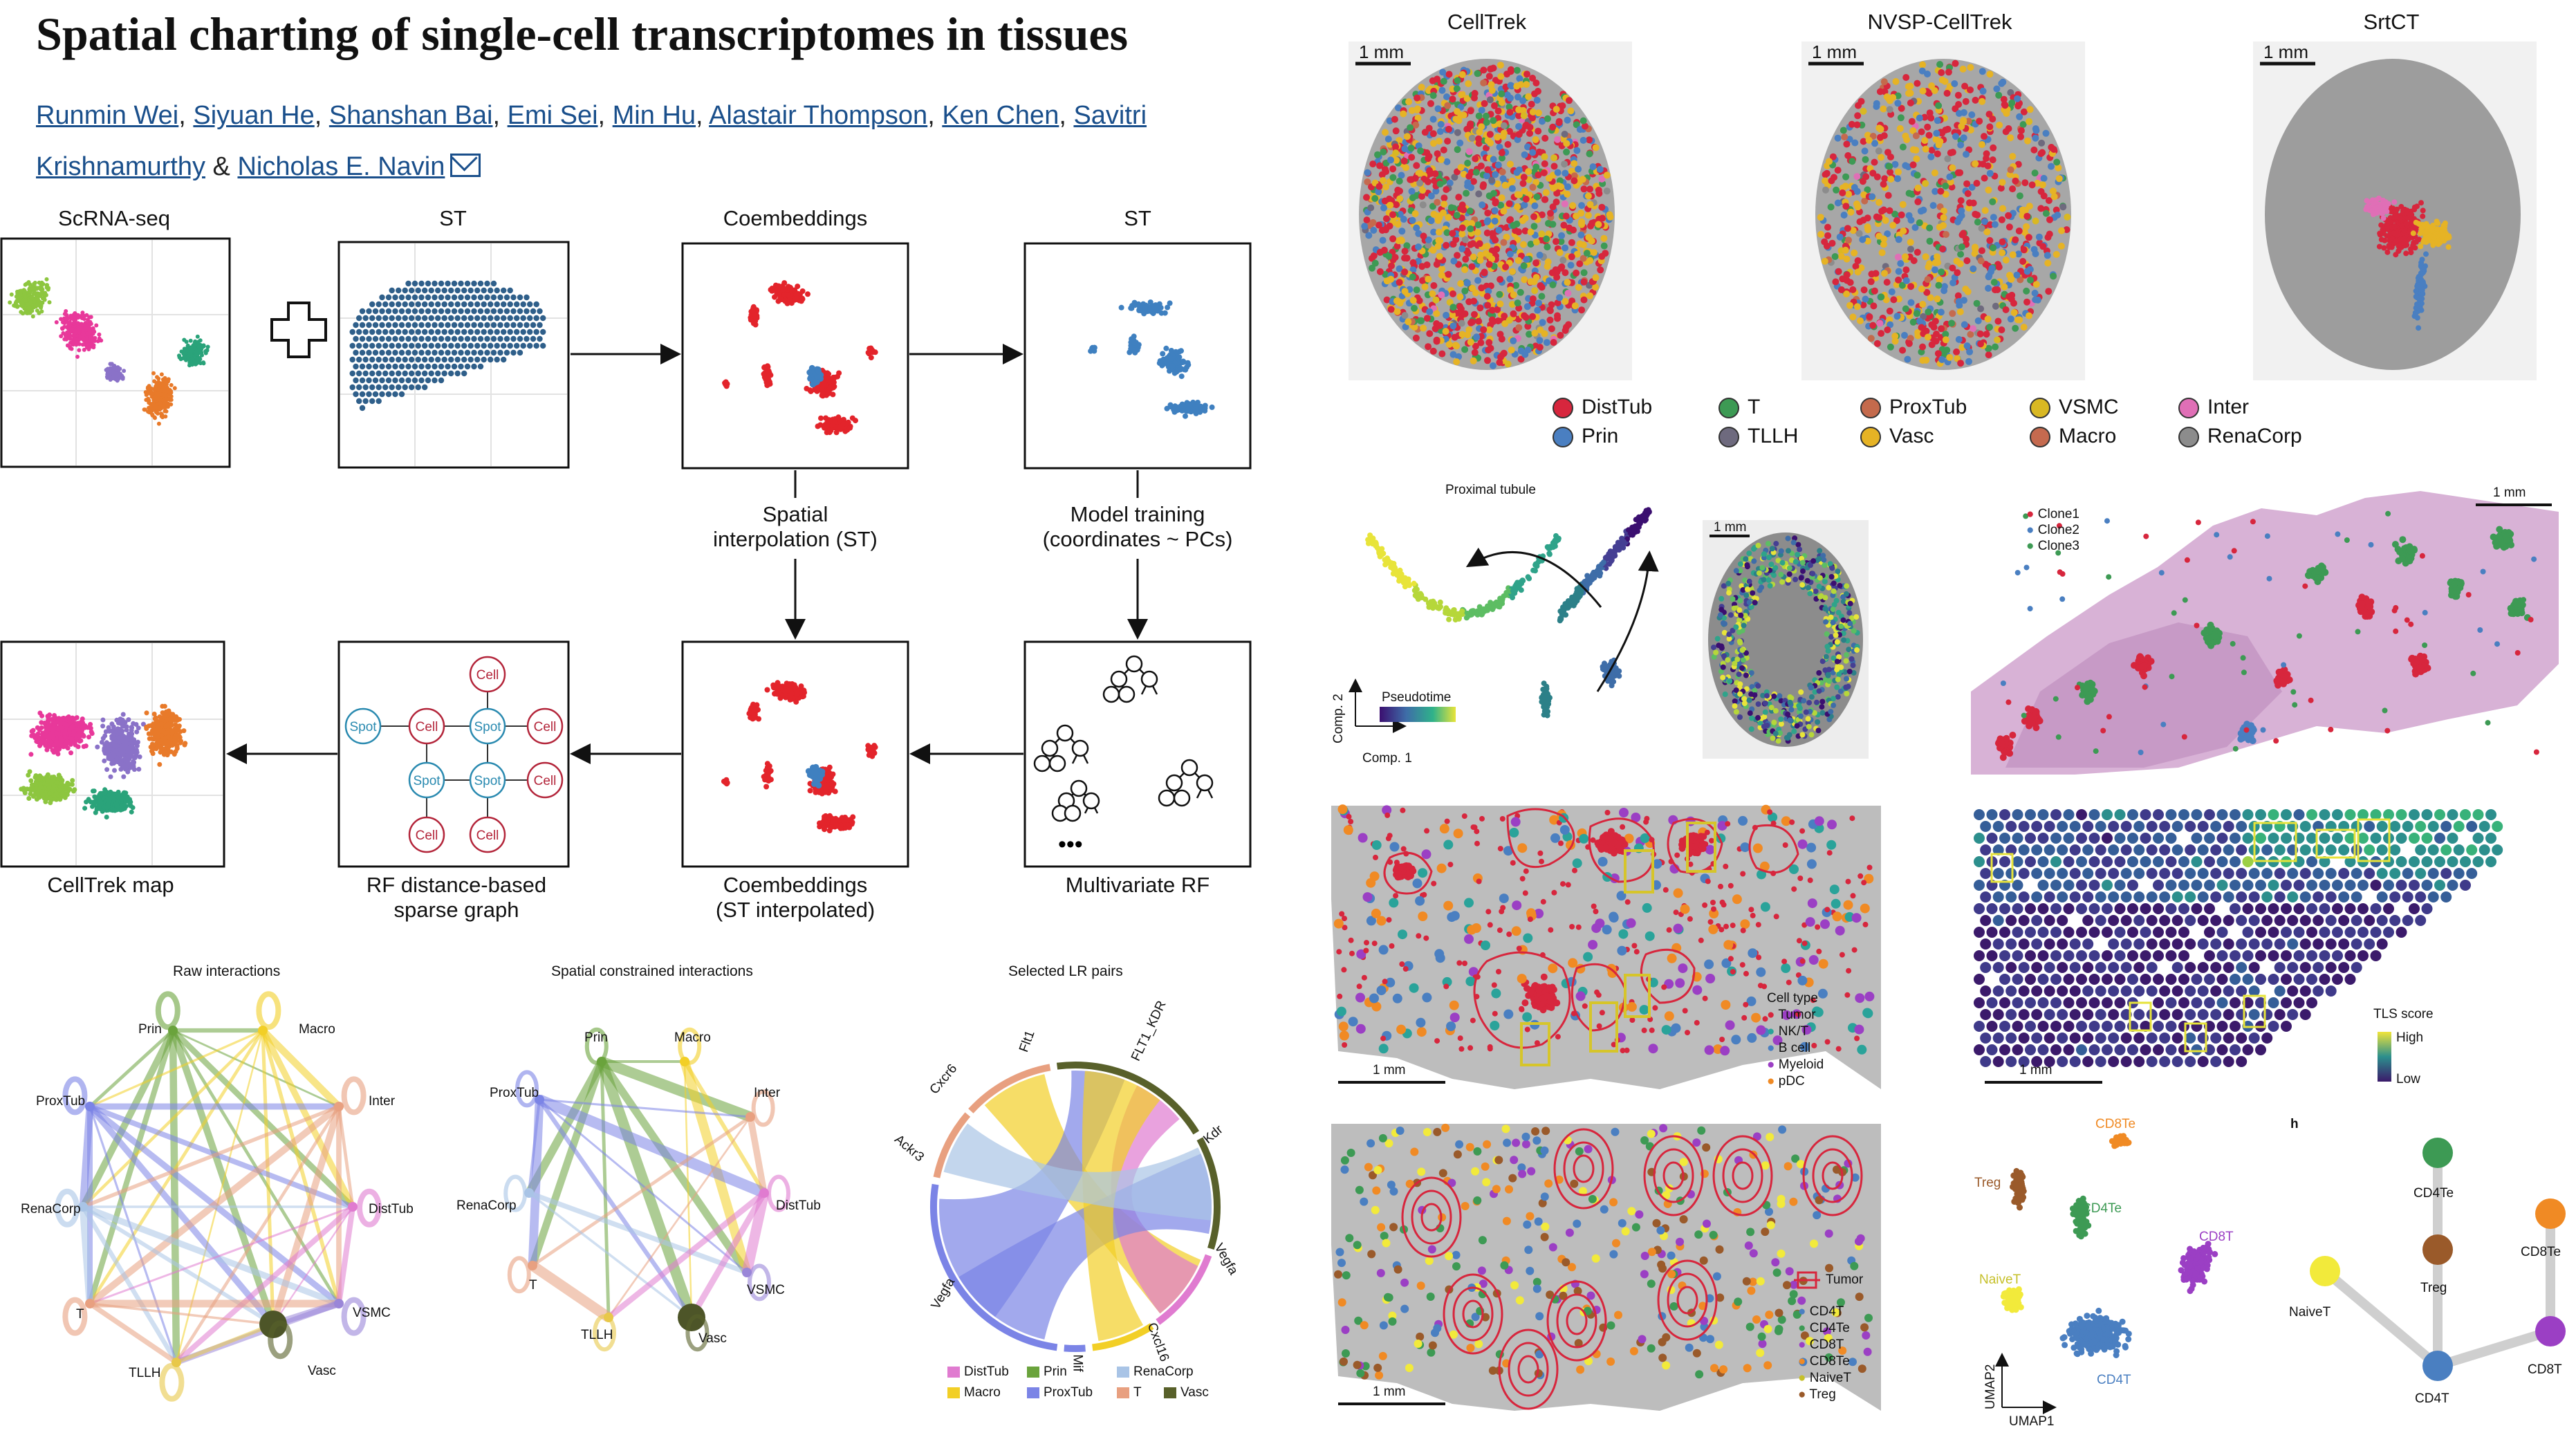  Describe the element at coordinates (1129, 1392) in the screenshot. I see `lr-legend-item: T` at that location.